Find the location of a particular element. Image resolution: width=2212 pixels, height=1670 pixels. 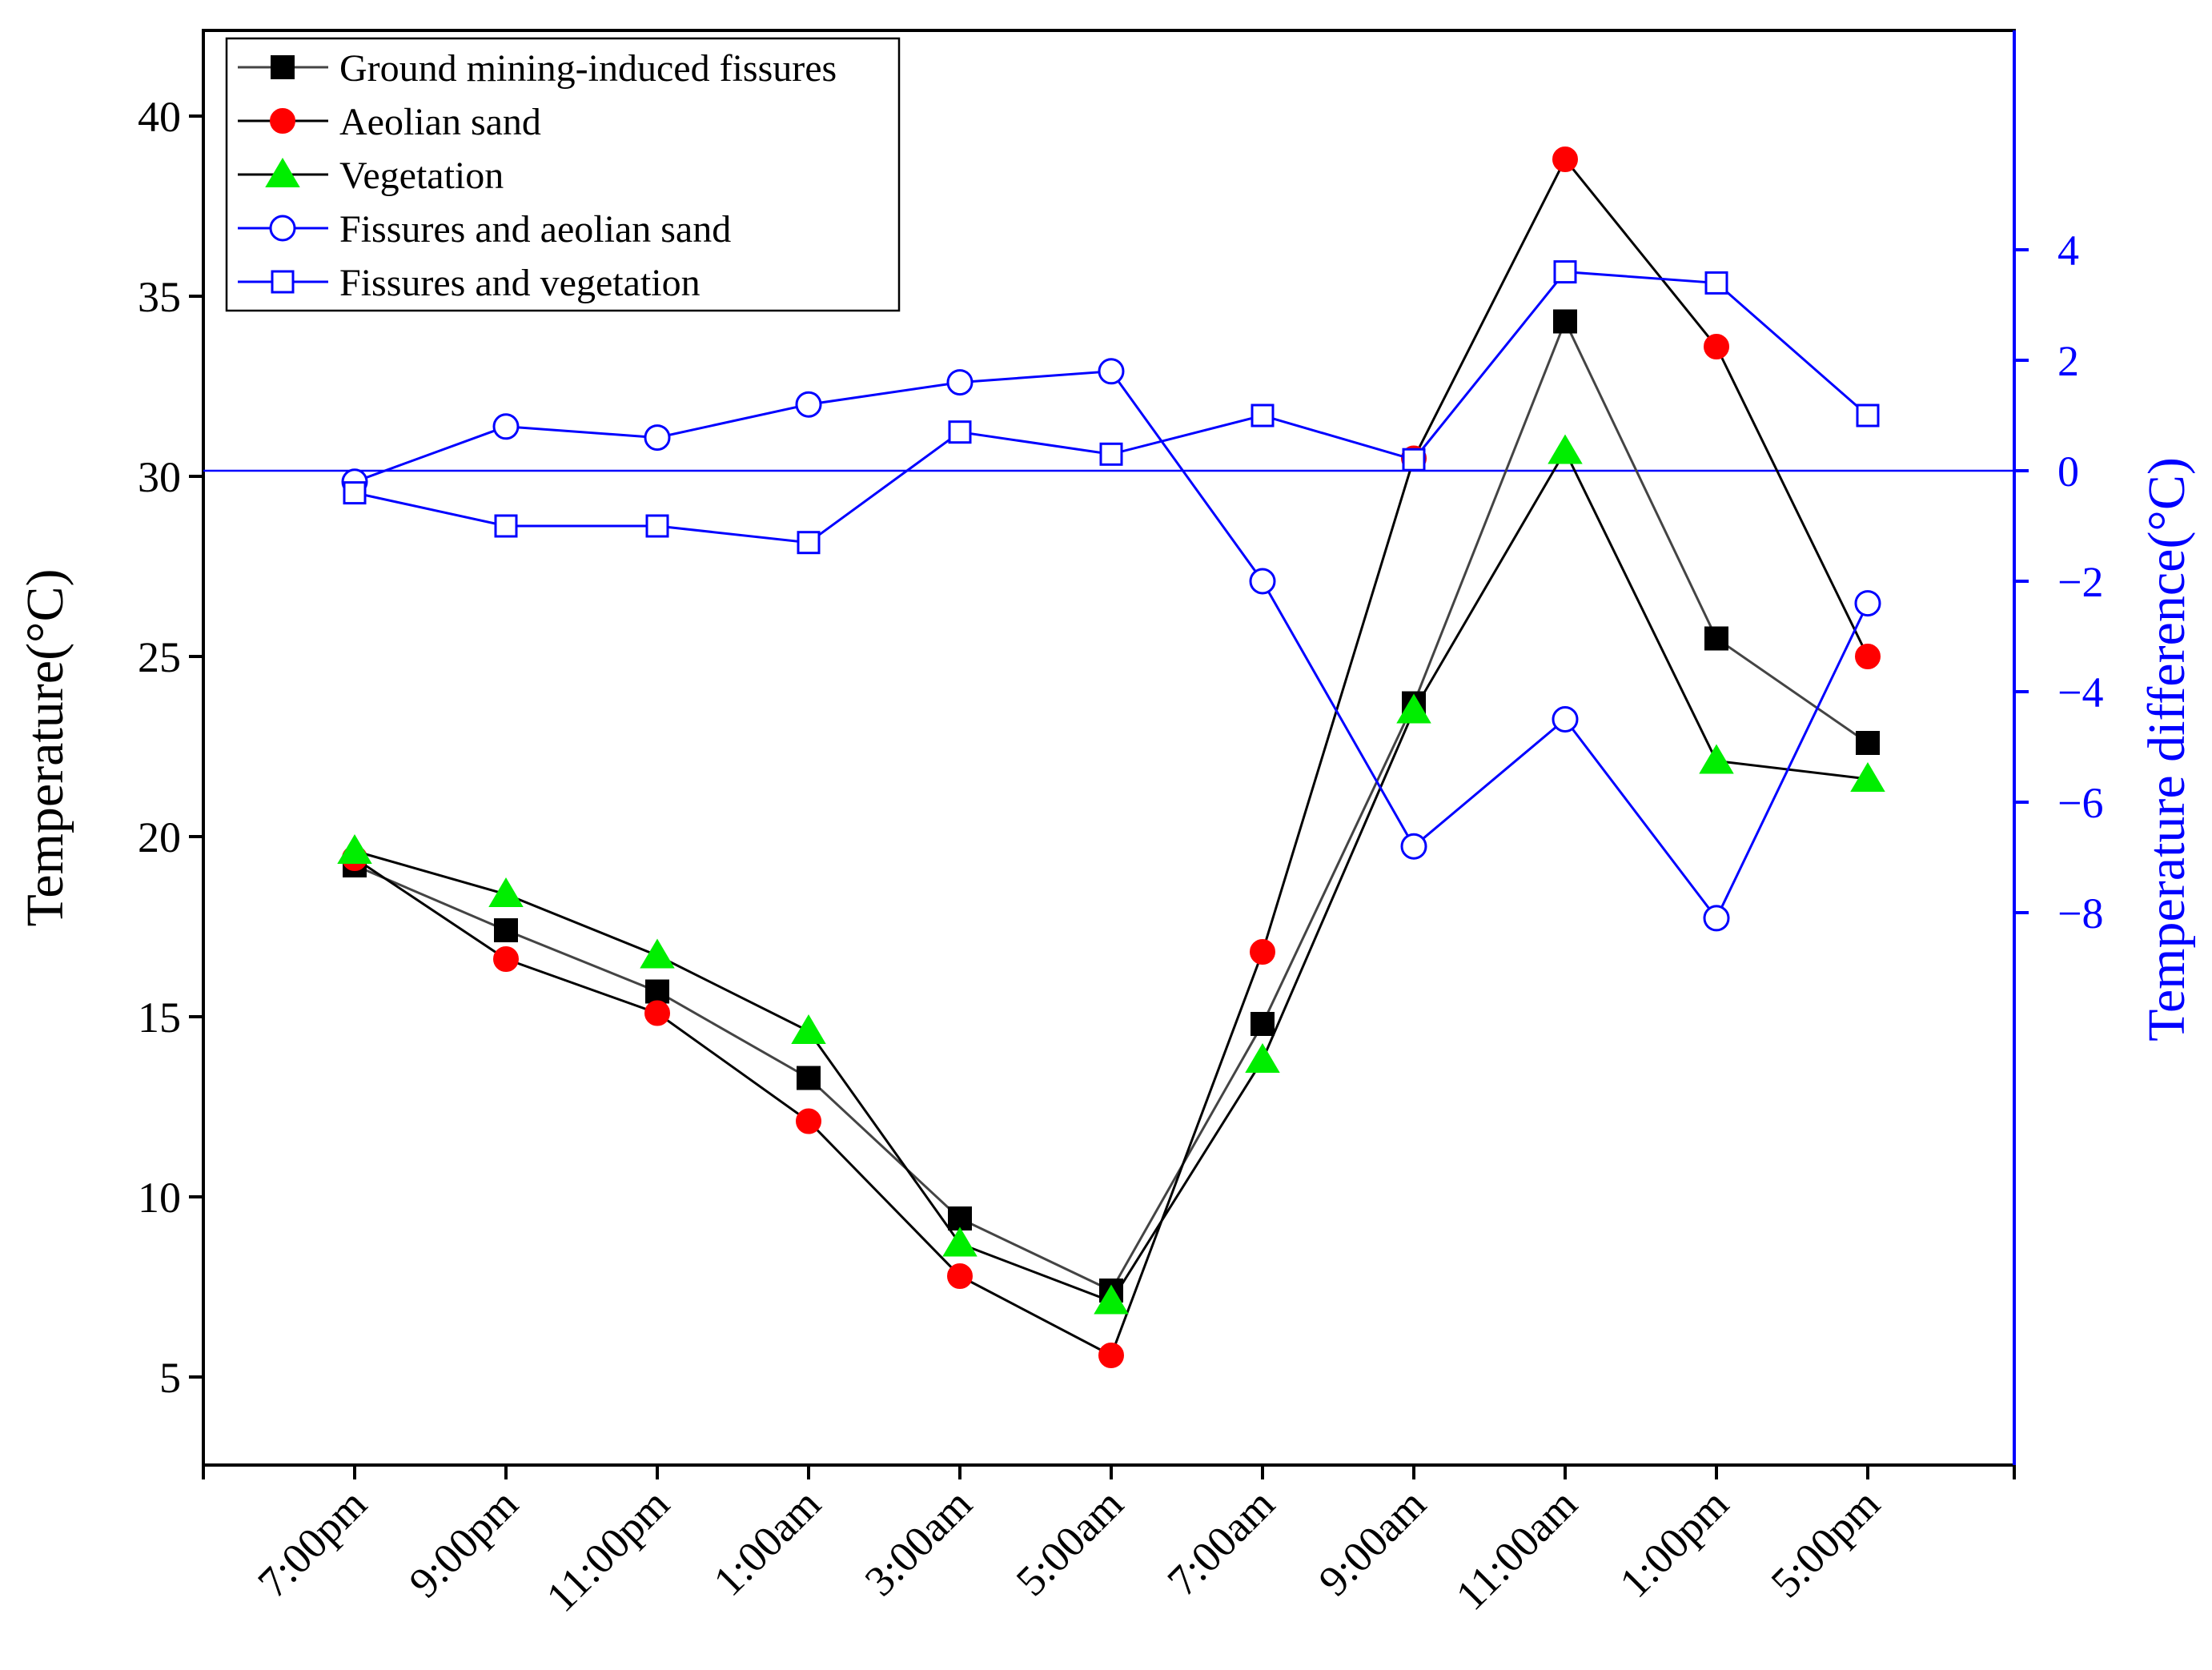

legend-label: Fissures and vegetation is located at coordinates (520, 283).